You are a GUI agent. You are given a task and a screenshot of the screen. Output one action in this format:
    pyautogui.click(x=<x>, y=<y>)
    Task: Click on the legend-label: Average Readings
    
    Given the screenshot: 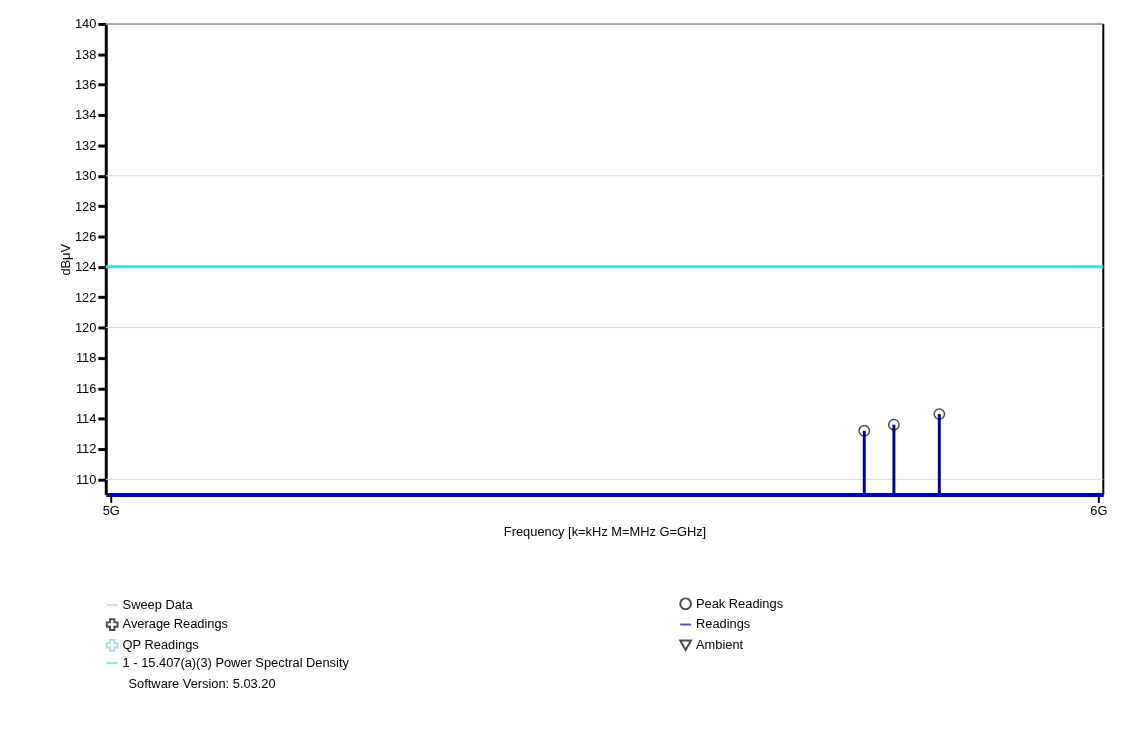 What is the action you would take?
    pyautogui.click(x=175, y=624)
    